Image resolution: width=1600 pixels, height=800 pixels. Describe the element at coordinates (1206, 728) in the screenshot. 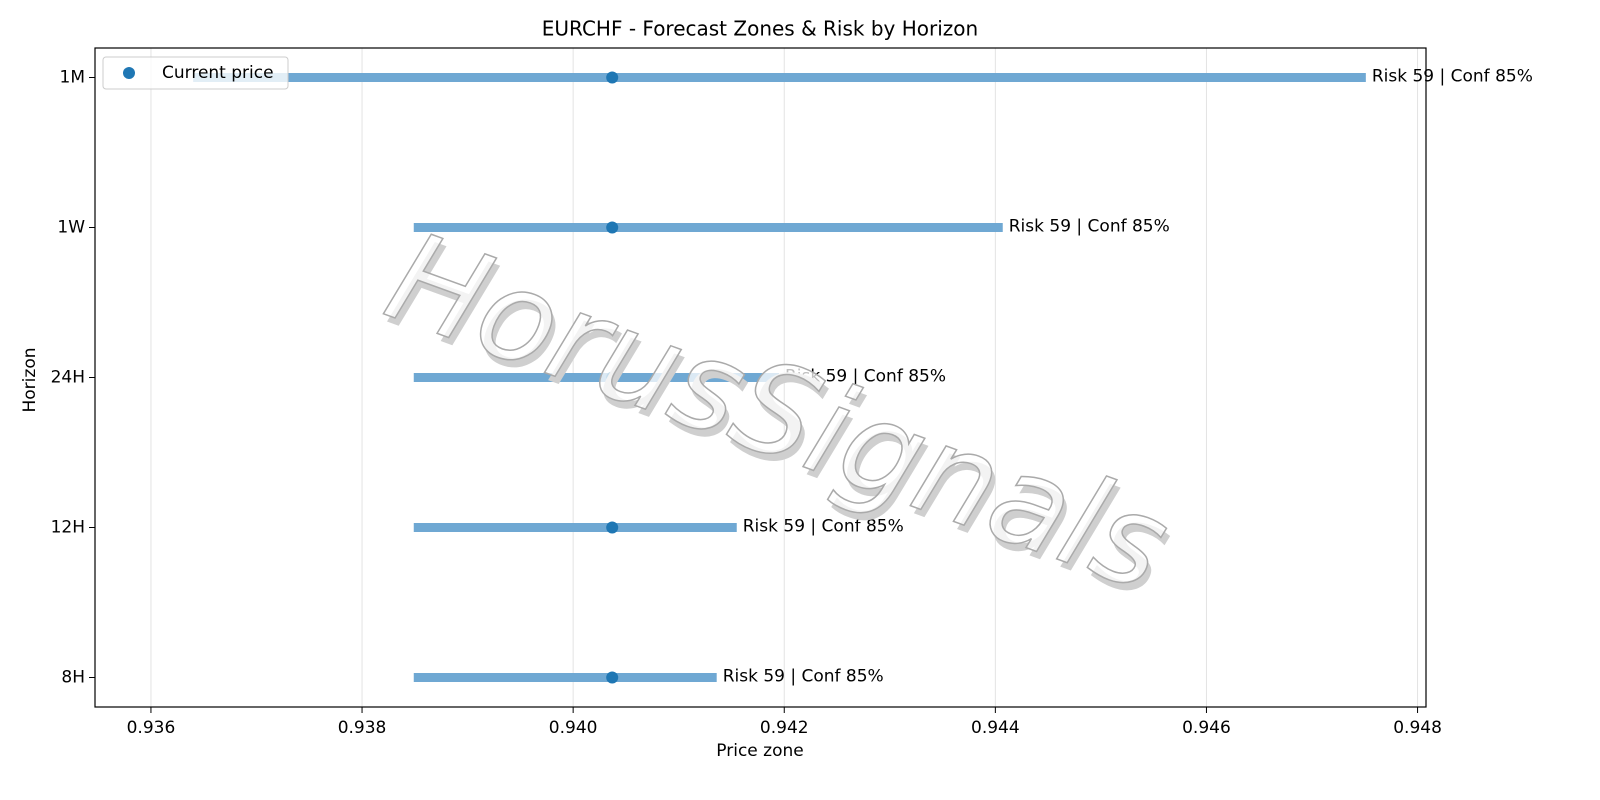

I see `x-tick-label: 0.946` at that location.